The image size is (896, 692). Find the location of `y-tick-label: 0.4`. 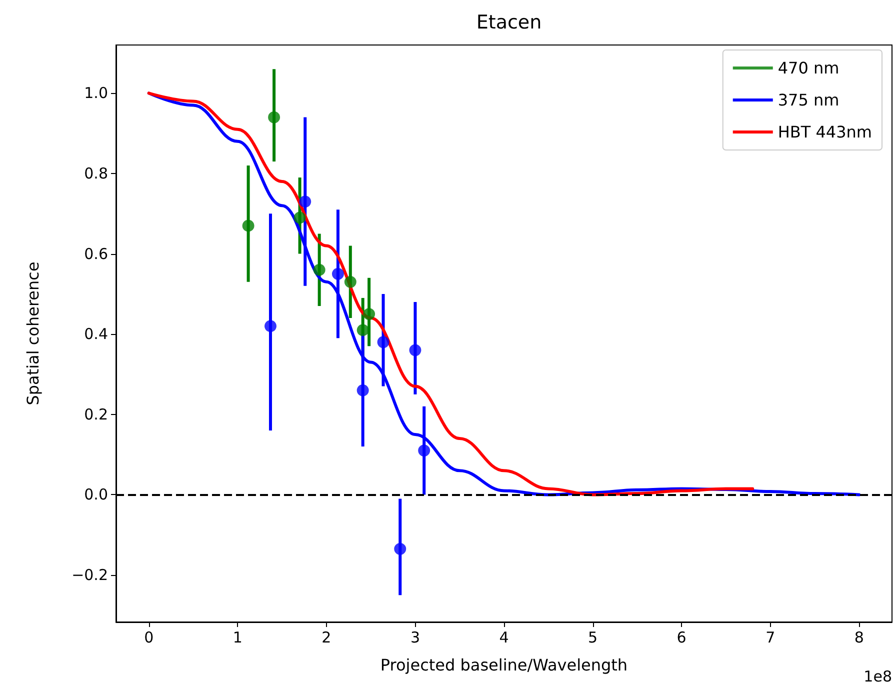

y-tick-label: 0.4 is located at coordinates (96, 334).